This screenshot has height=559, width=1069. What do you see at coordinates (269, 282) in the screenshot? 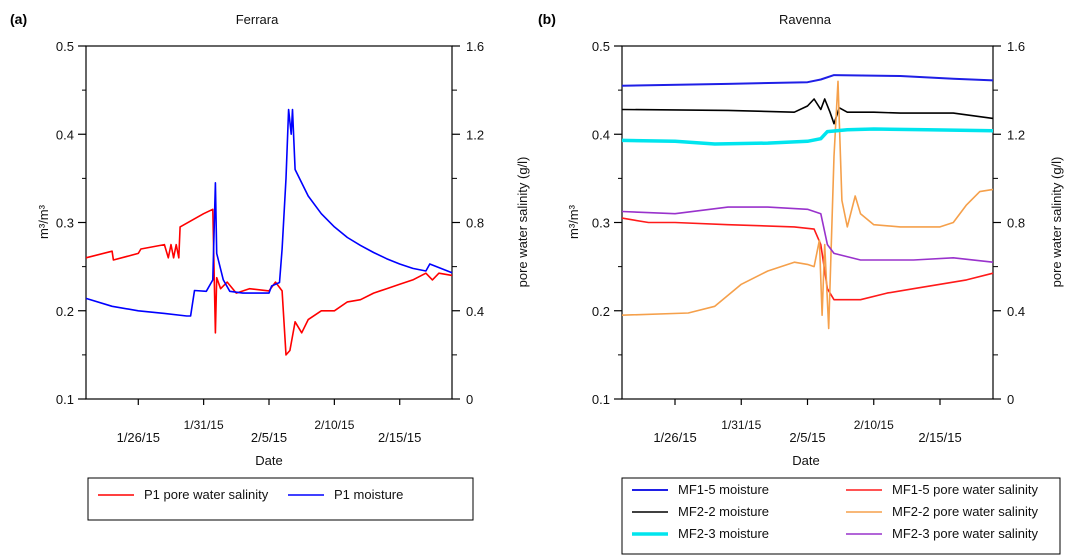
I see `series-line-p1-pore-water-salinity` at bounding box center [269, 282].